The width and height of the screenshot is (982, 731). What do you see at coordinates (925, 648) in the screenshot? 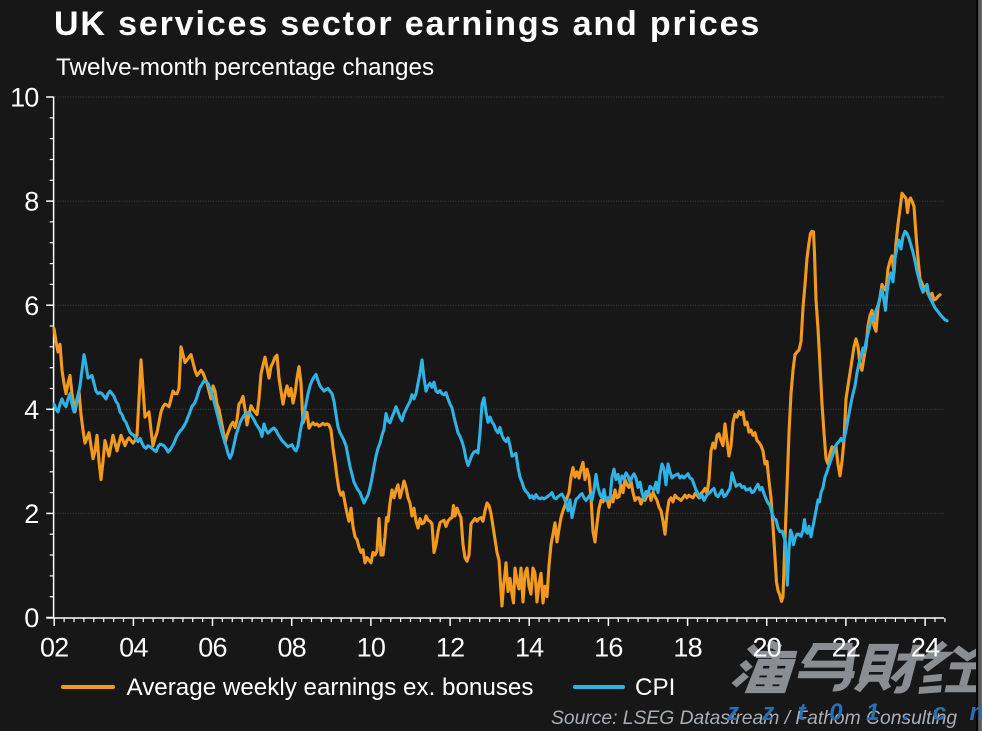
I see `svg-text: 24` at bounding box center [925, 648].